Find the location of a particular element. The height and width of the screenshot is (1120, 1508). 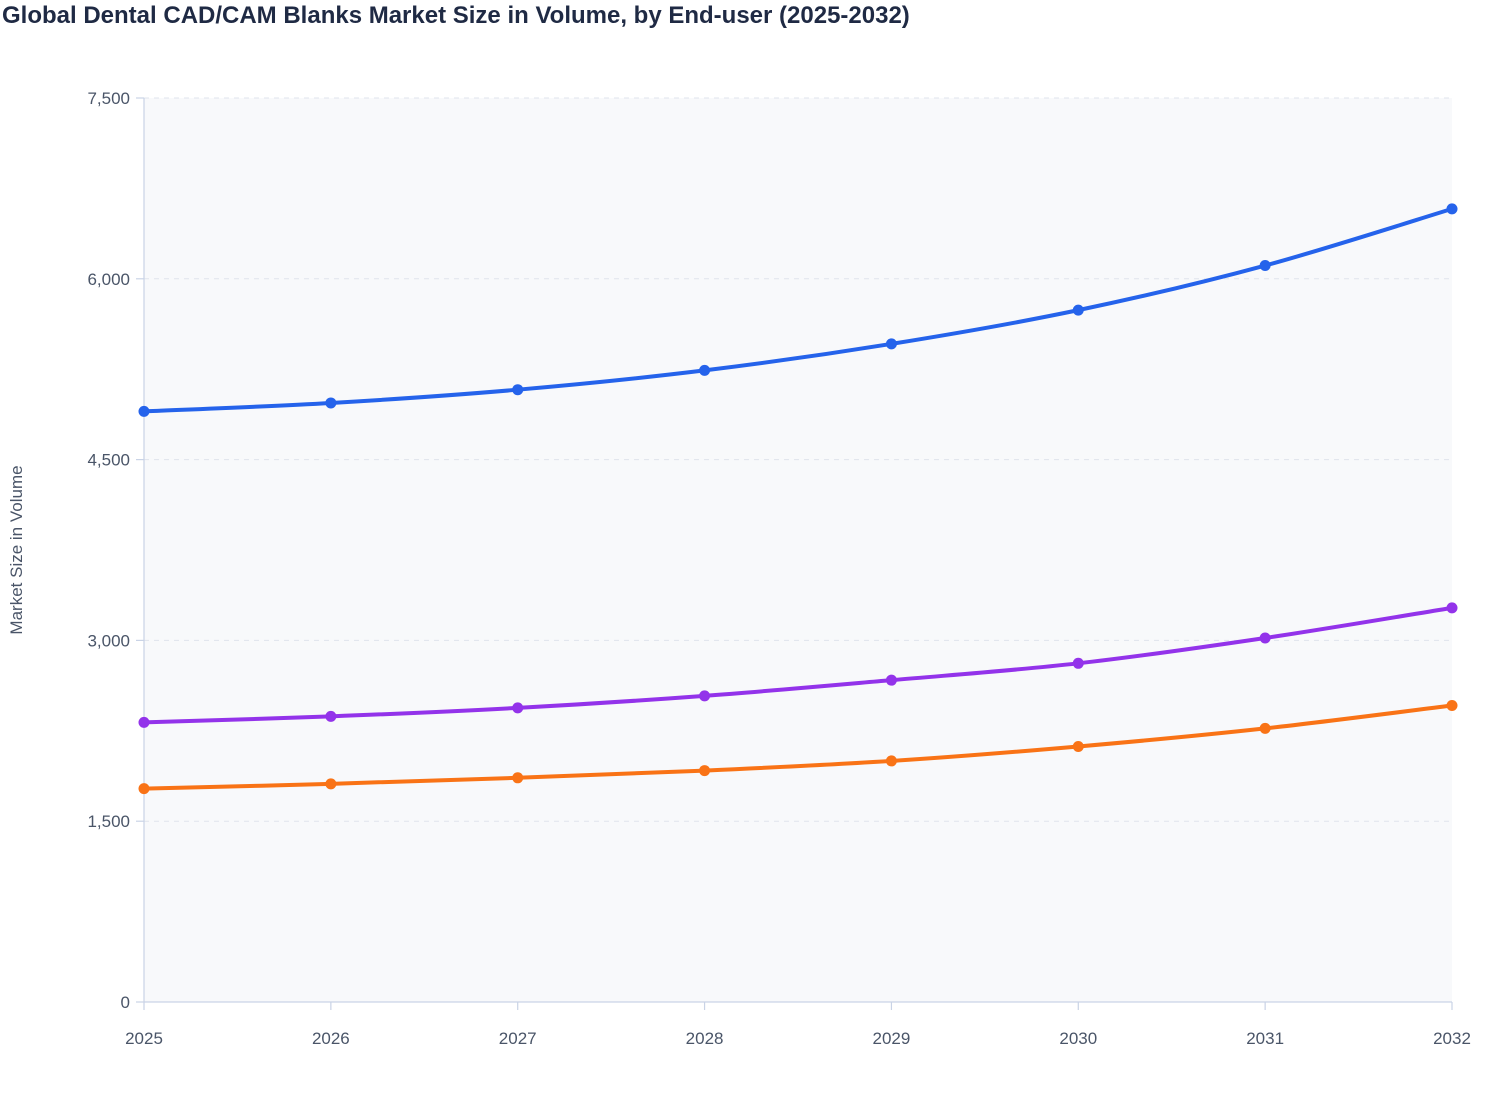

x-tick-label: 2030 is located at coordinates (1078, 1038).